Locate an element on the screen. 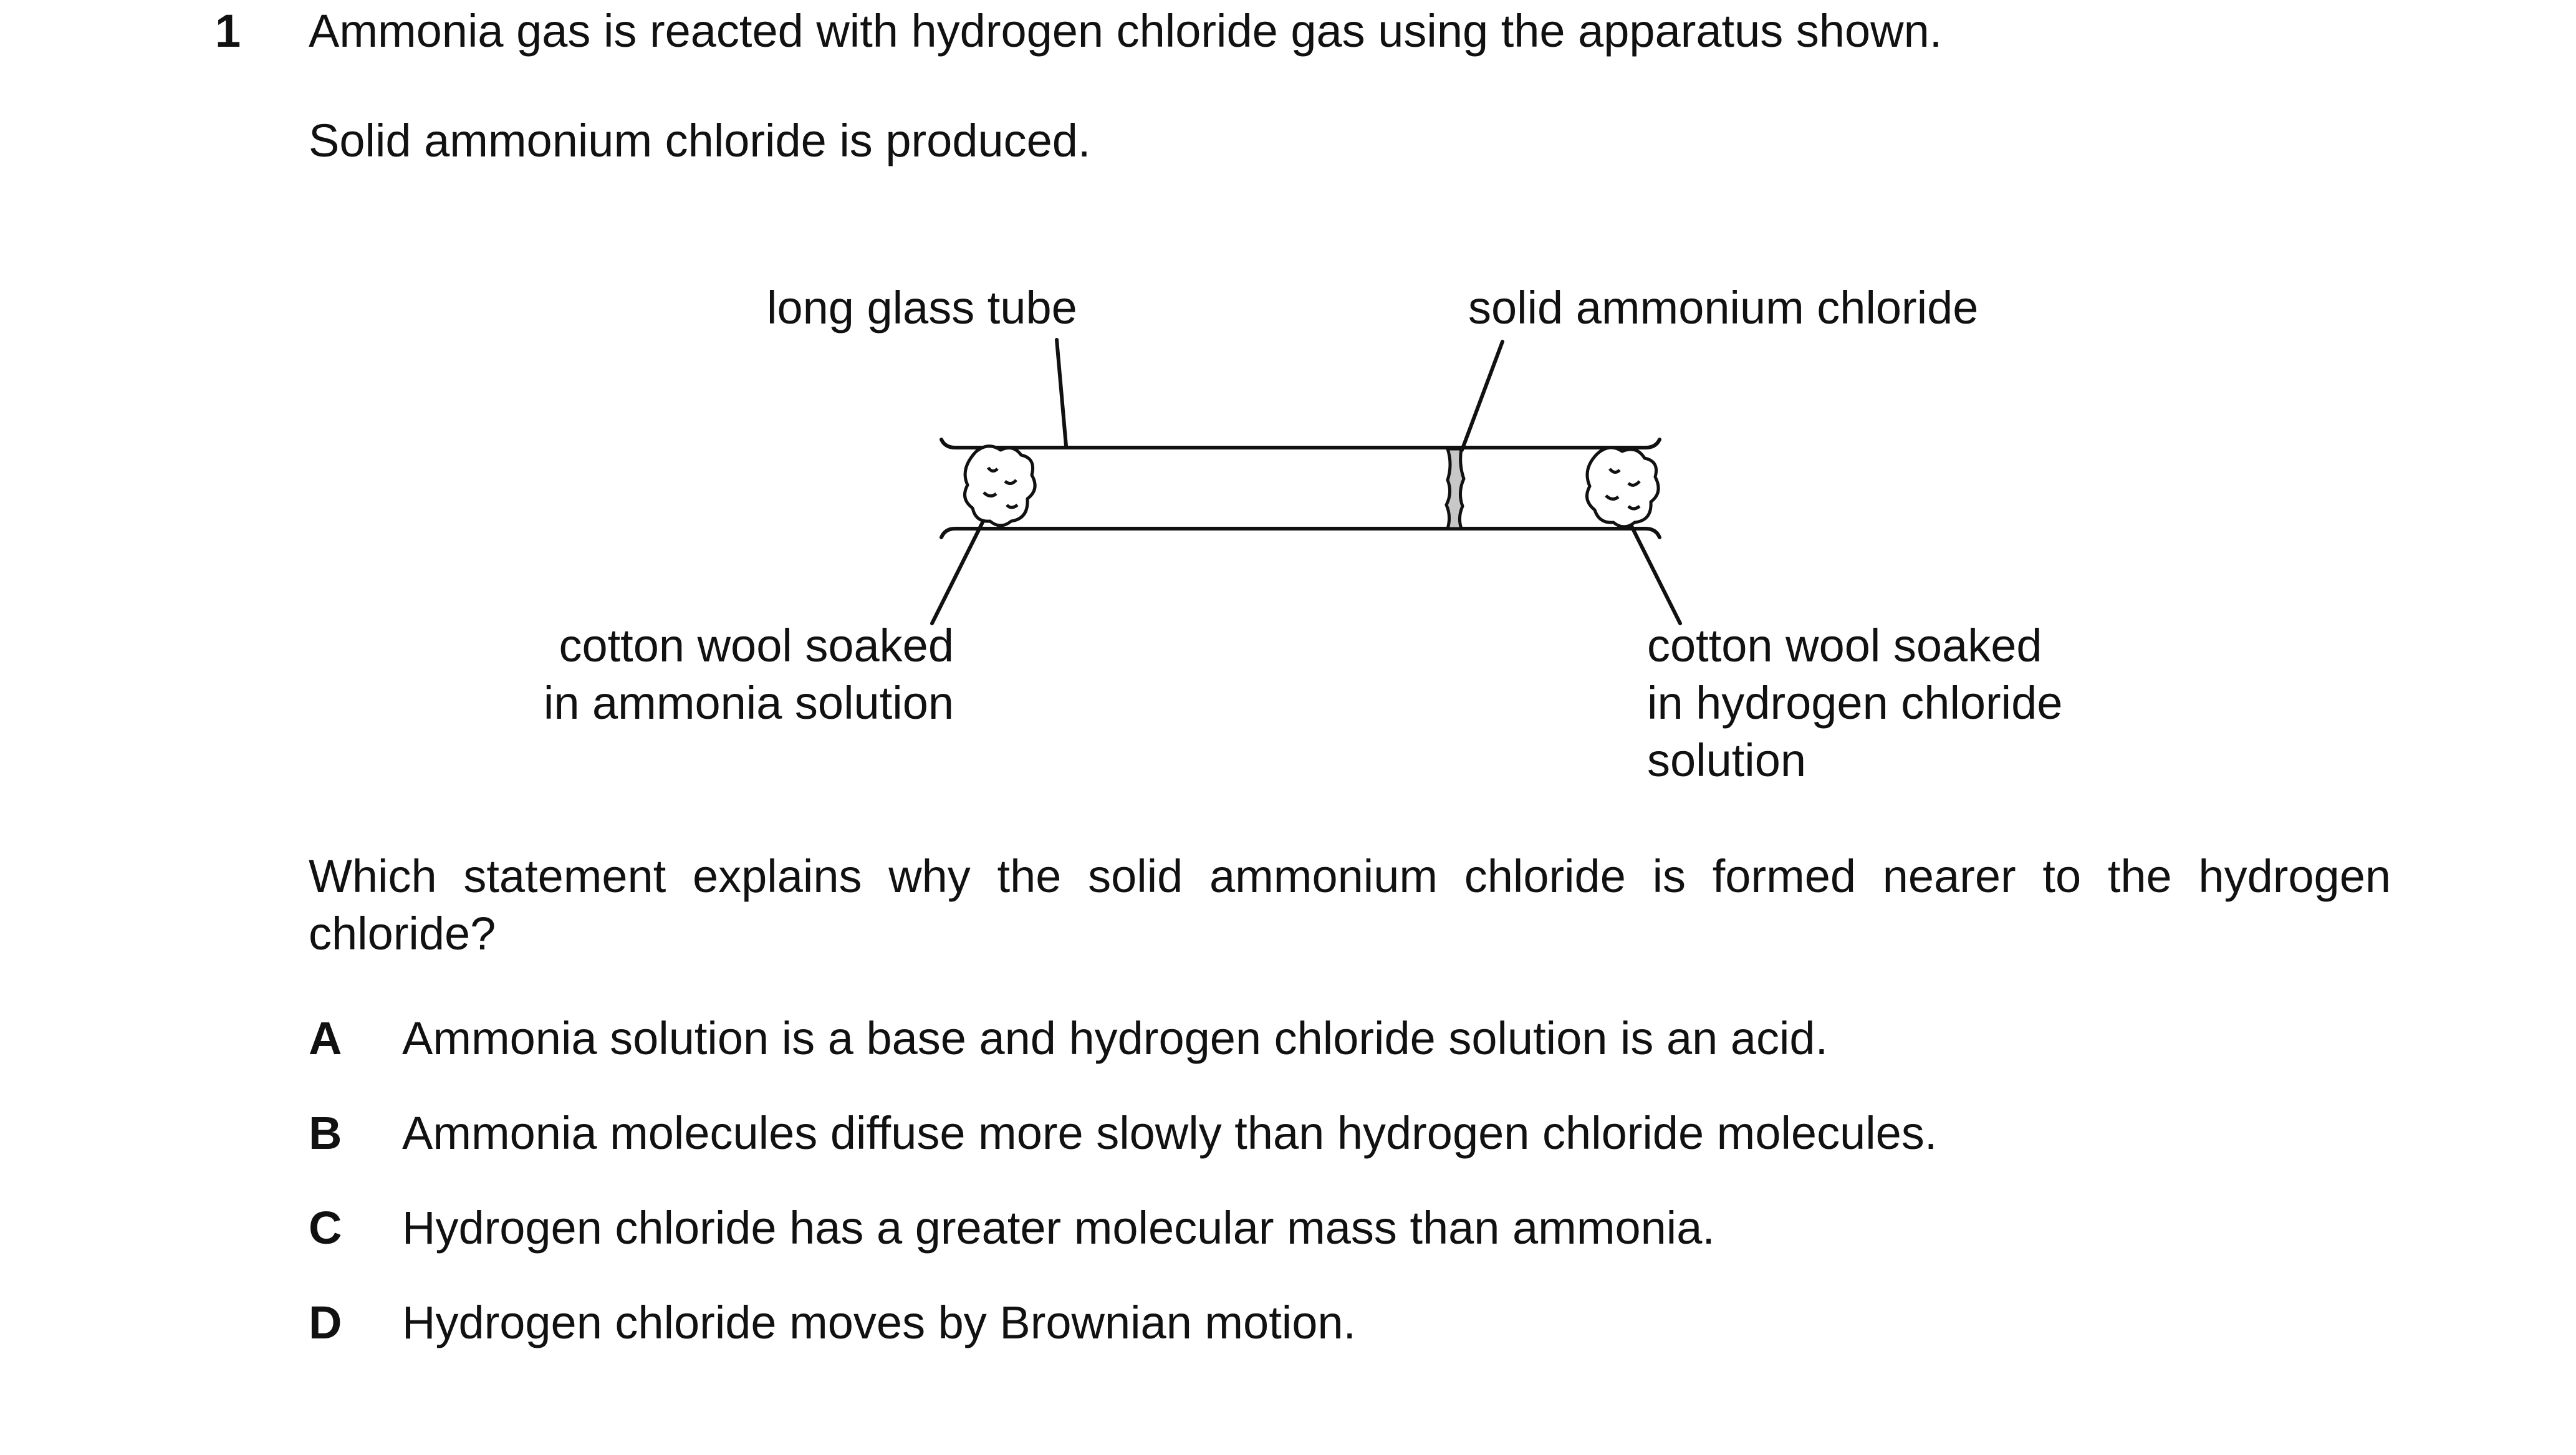 This screenshot has width=2576, height=1455. question-number: 1 is located at coordinates (228, 31).